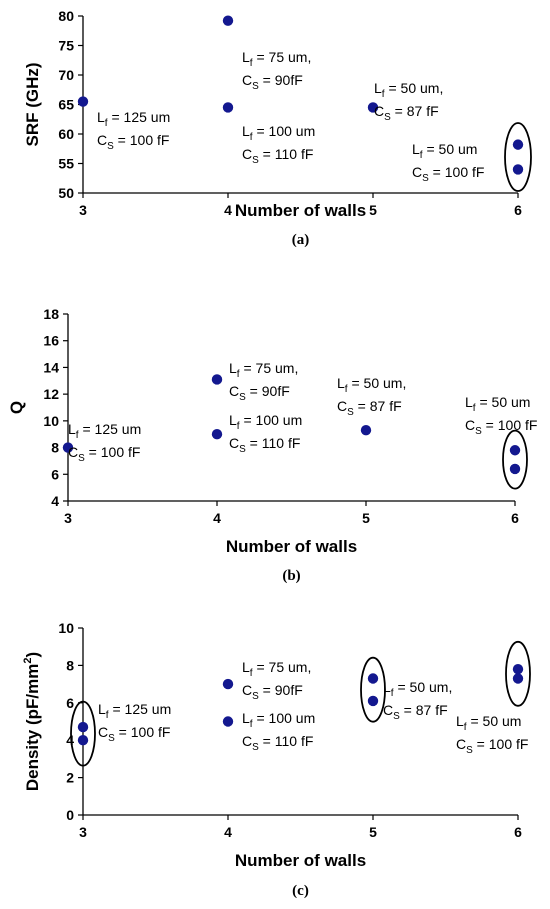 The width and height of the screenshot is (550, 909). What do you see at coordinates (66, 105) in the screenshot?
I see `y-tick-label: 65` at bounding box center [66, 105].